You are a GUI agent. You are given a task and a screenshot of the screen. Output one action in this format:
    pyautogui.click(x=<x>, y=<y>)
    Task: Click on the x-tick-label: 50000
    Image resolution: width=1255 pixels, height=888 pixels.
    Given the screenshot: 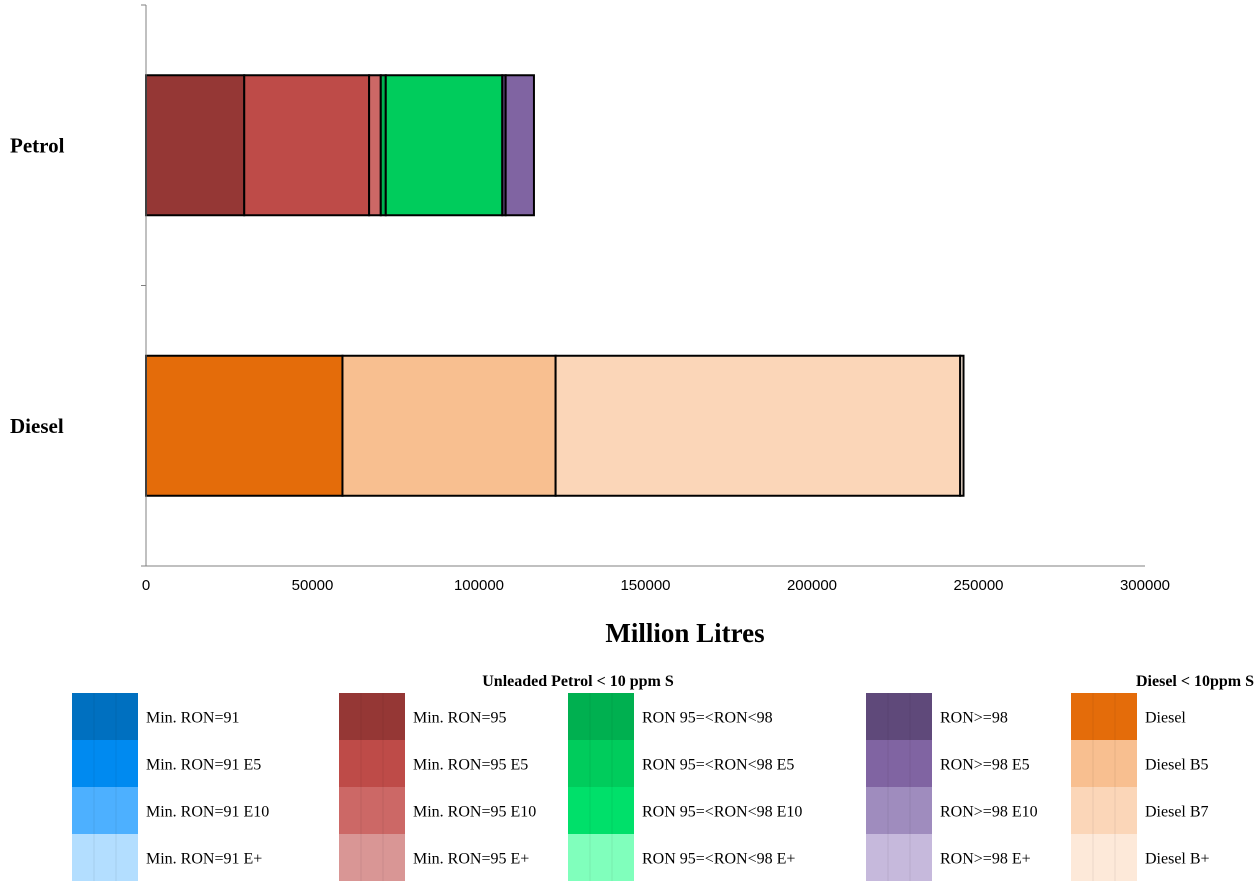 What is the action you would take?
    pyautogui.click(x=313, y=585)
    